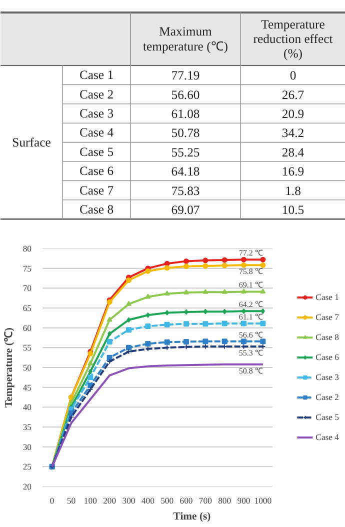 This screenshot has height=527, width=345. I want to click on category-label: Case 5, so click(96, 151).